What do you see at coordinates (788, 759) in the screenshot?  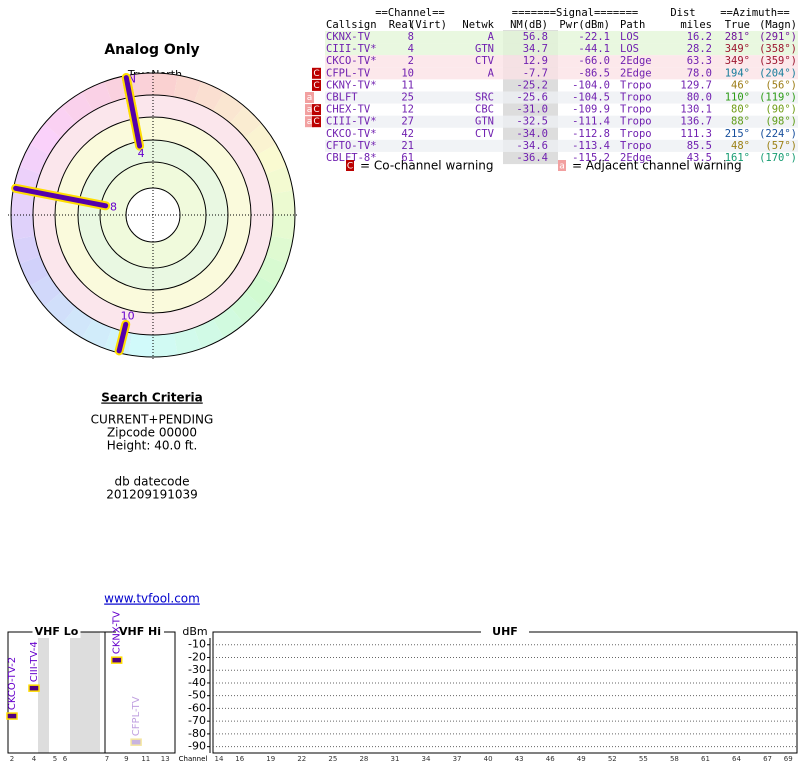 I see `channel-label: 69` at bounding box center [788, 759].